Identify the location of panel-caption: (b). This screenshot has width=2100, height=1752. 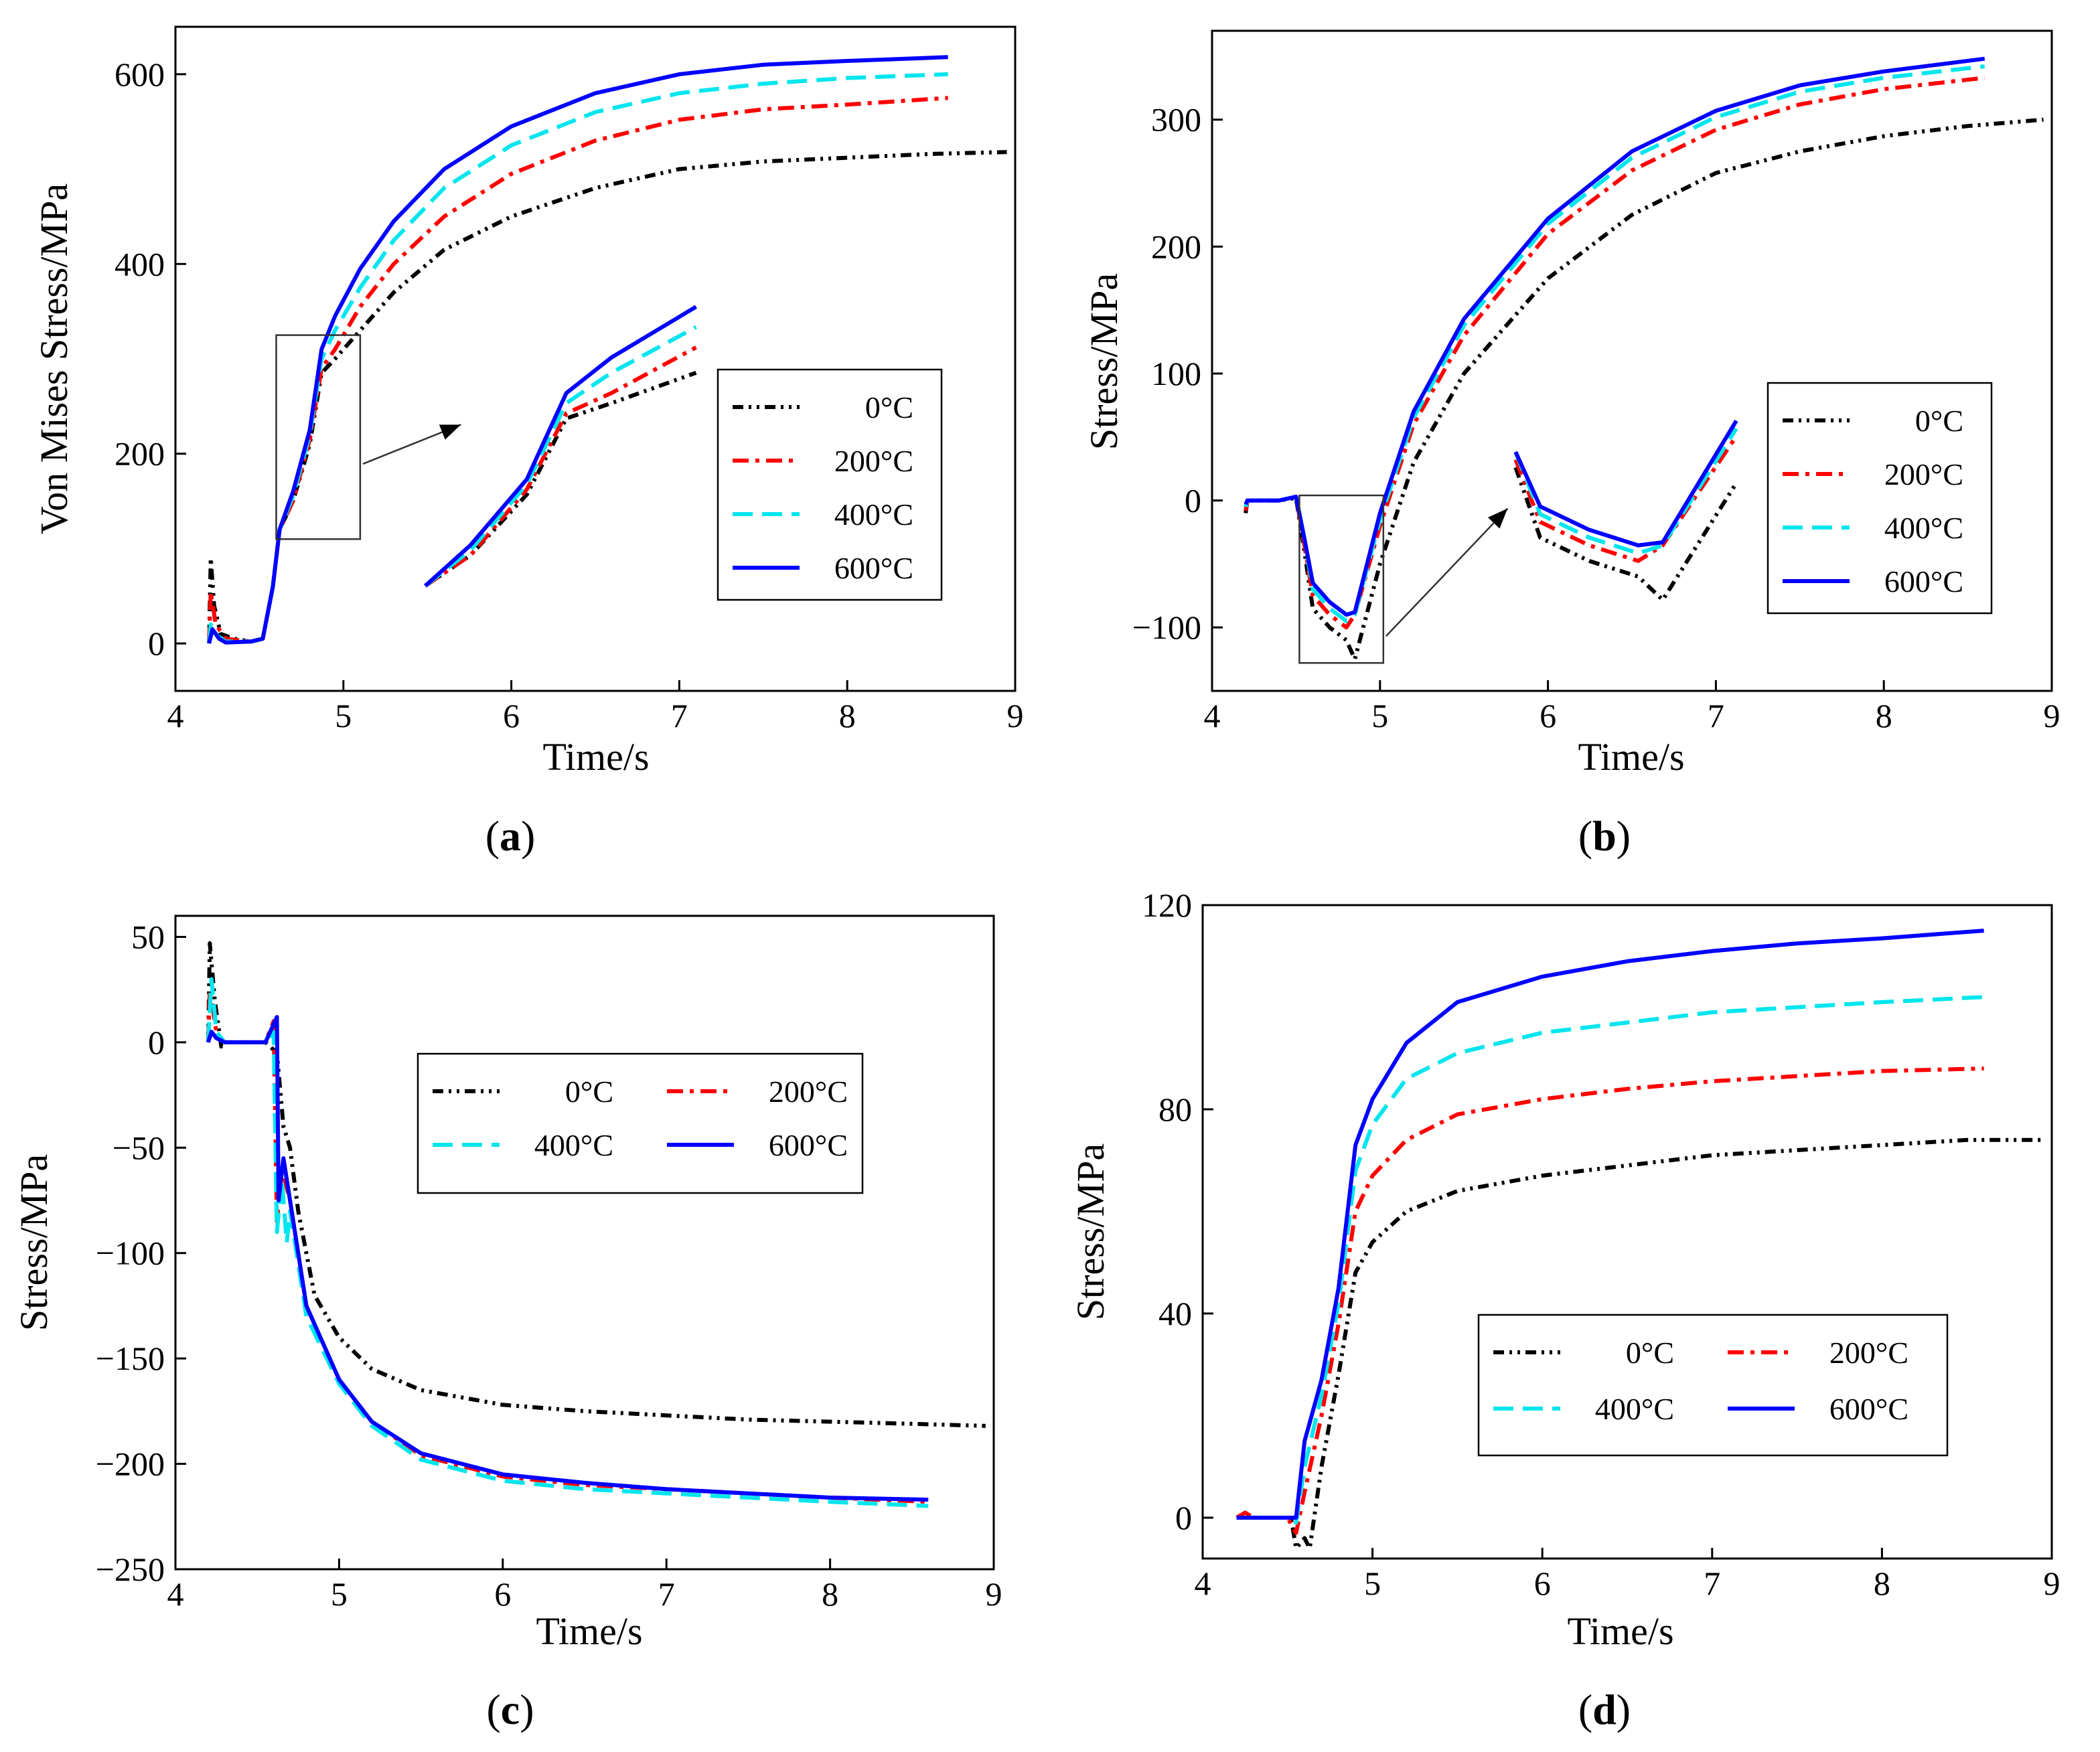
(1604, 836).